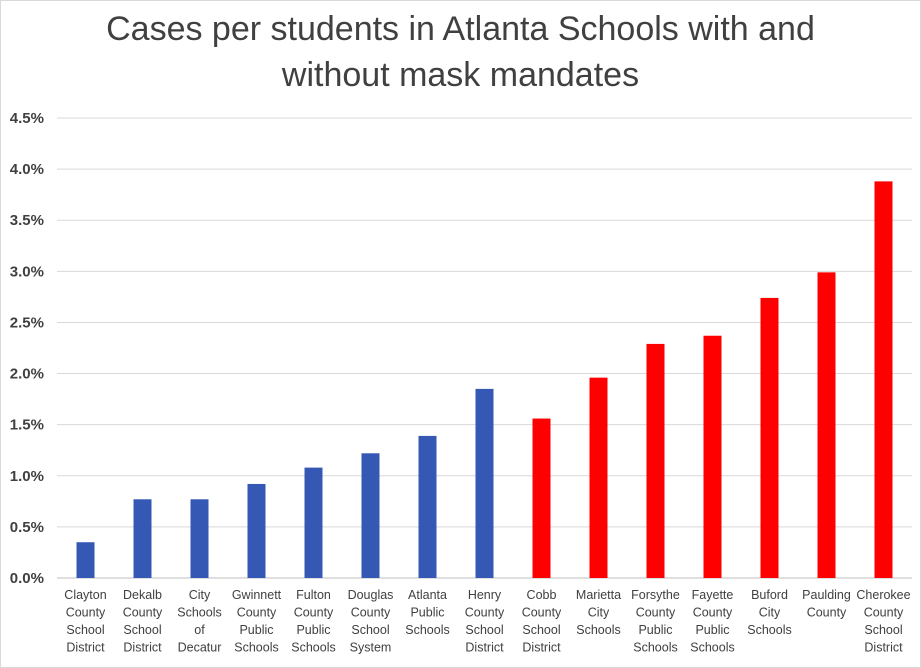 This screenshot has height=668, width=921. Describe the element at coordinates (257, 595) in the screenshot. I see `x-category-label: Gwinnett` at that location.